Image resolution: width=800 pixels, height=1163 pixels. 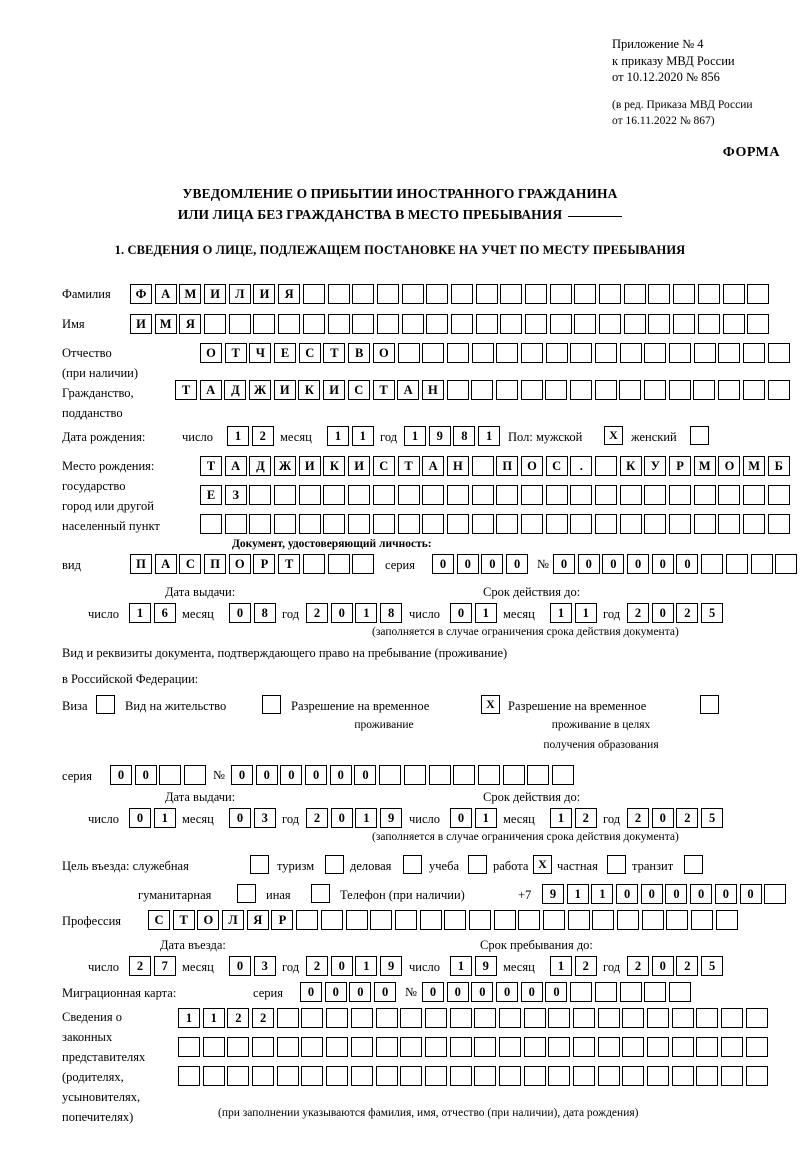 What do you see at coordinates (412, 864) in the screenshot?
I see `purpose-business-checkbox` at bounding box center [412, 864].